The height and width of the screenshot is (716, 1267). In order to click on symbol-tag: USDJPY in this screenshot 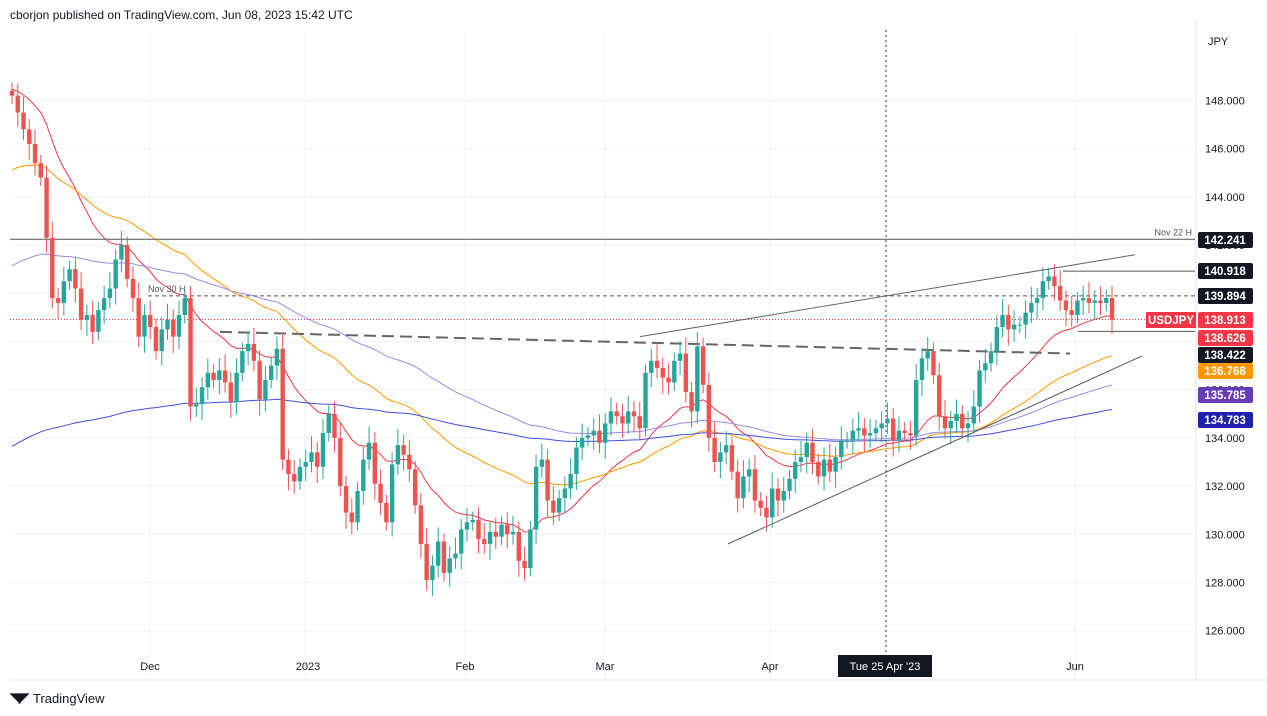, I will do `click(1171, 321)`.